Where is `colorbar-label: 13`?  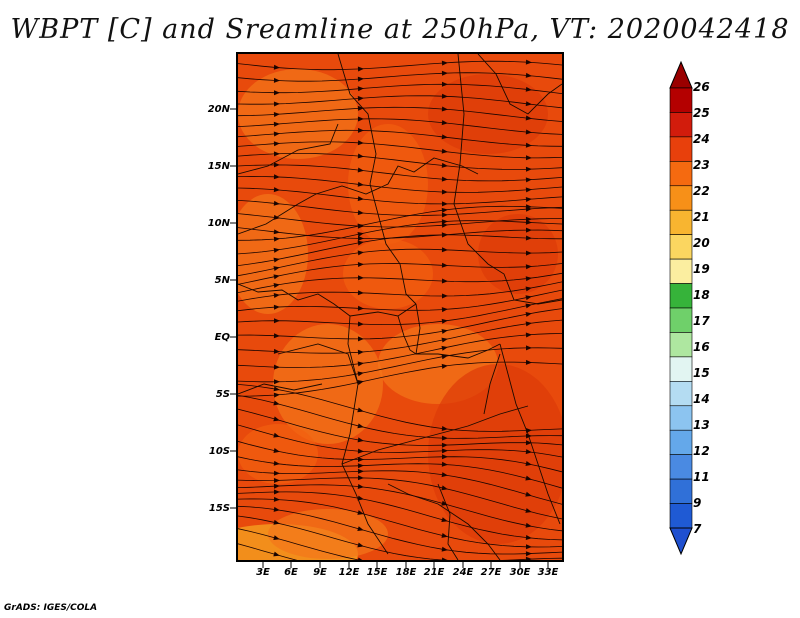
colorbar-label: 13 is located at coordinates (701, 425).